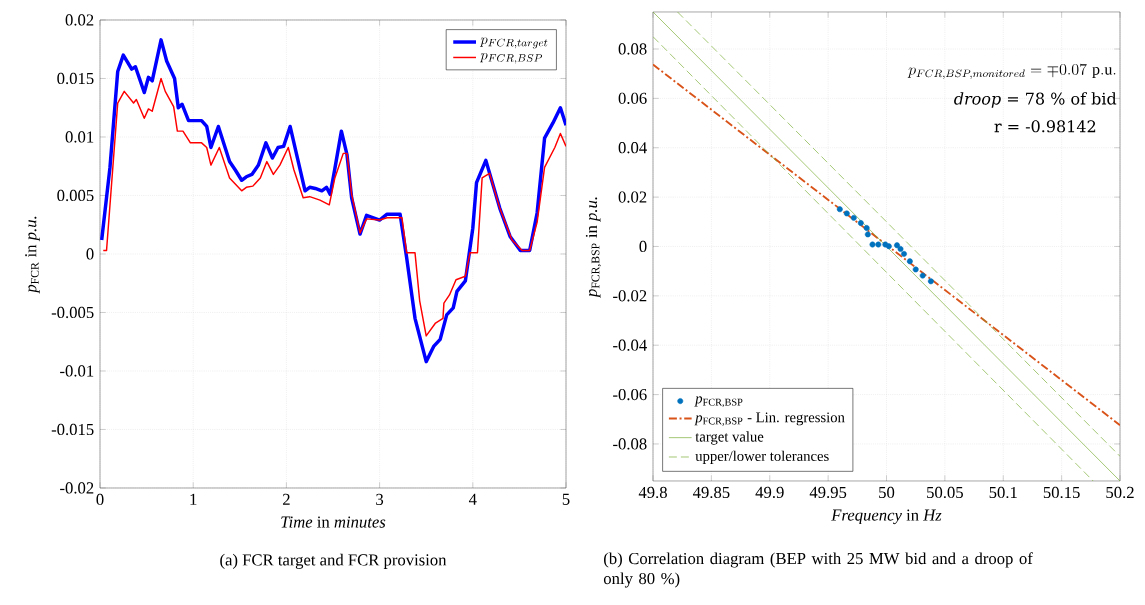 Image resolution: width=1145 pixels, height=605 pixels. Describe the element at coordinates (77, 371) in the screenshot. I see `y-tick-label: -0.01` at that location.